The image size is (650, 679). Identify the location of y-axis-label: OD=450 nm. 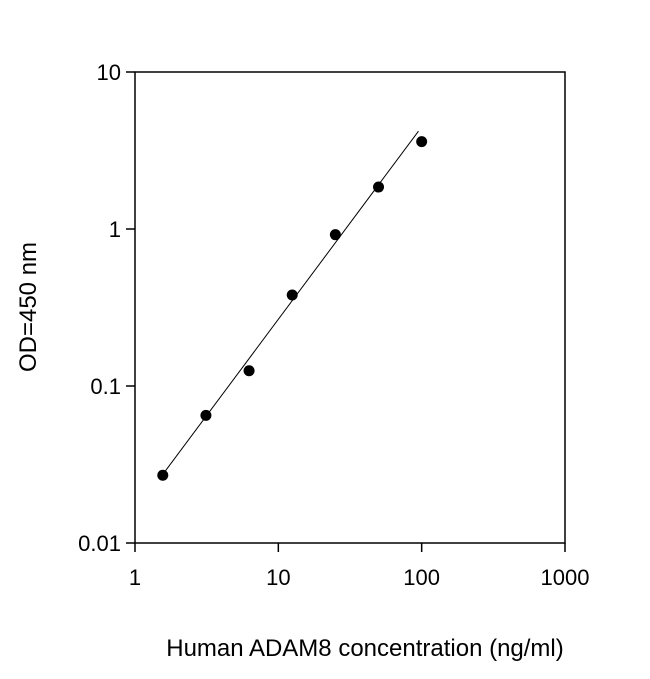
(28, 307).